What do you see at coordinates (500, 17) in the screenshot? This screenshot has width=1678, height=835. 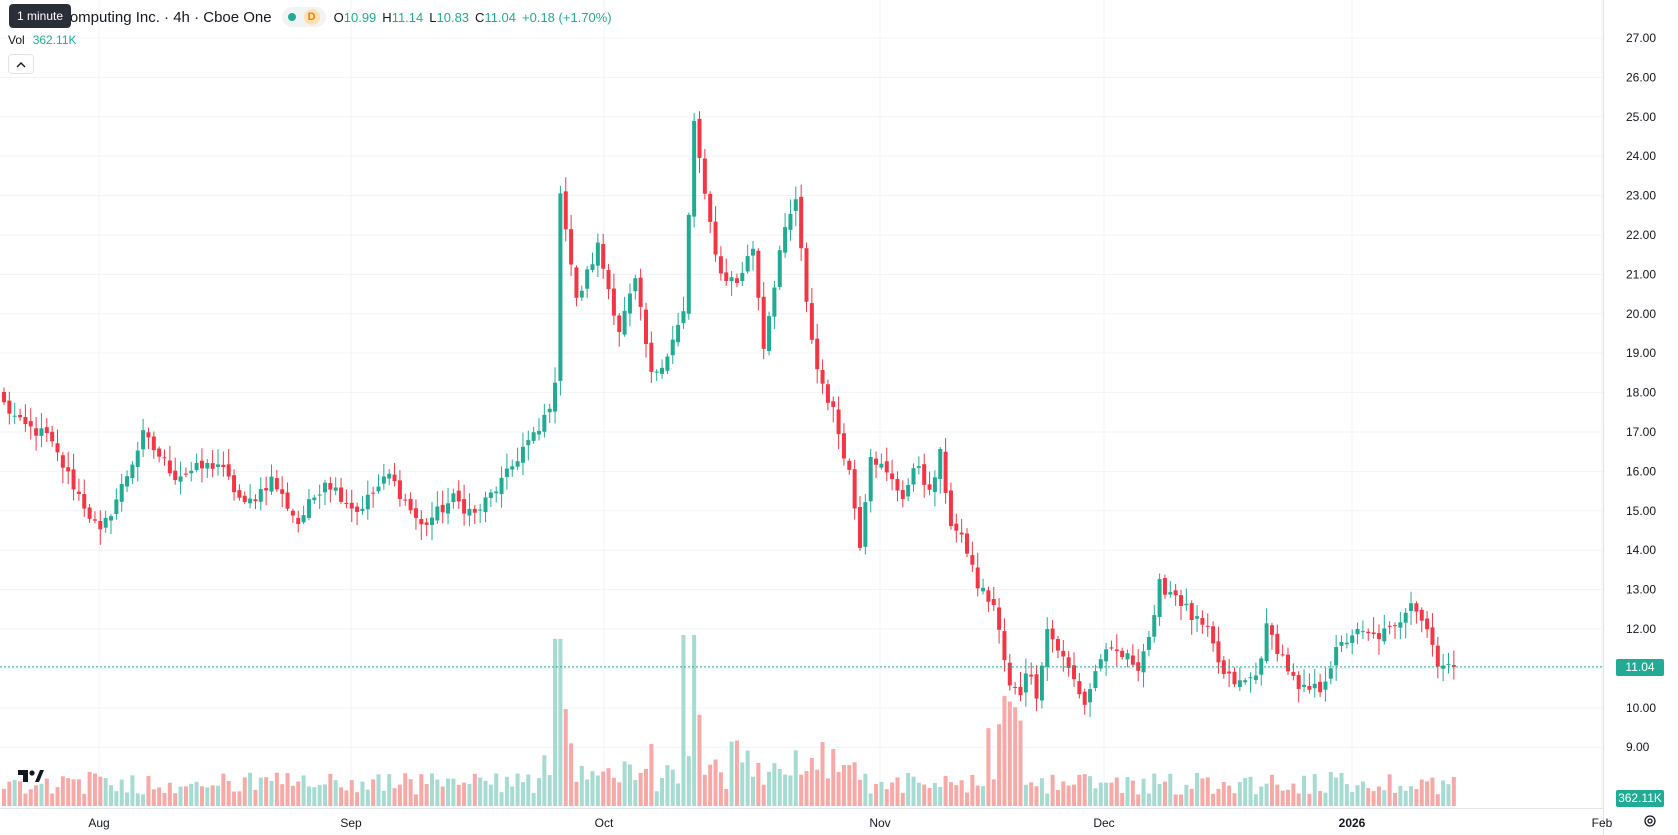 I see `close-value: 11.04` at bounding box center [500, 17].